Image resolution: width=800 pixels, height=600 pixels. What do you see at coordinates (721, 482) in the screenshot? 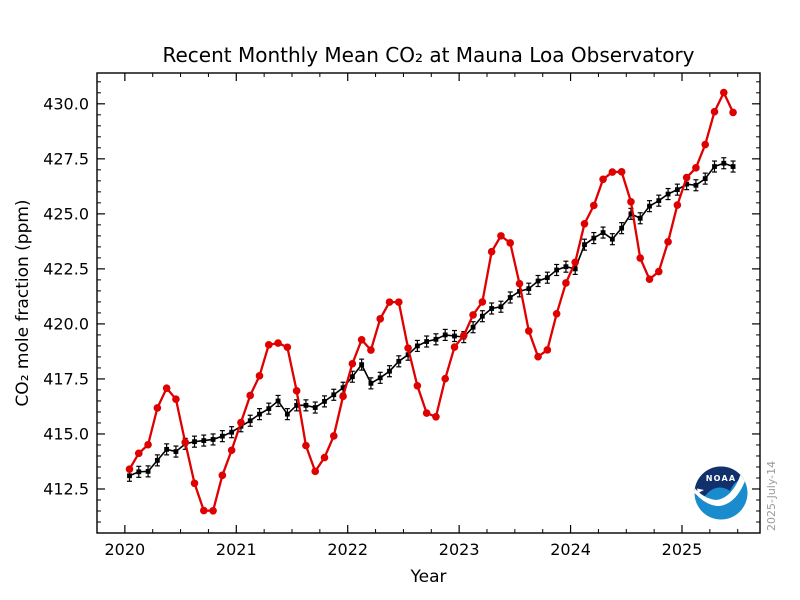
I see `noaa-logo-dark-field` at bounding box center [721, 482].